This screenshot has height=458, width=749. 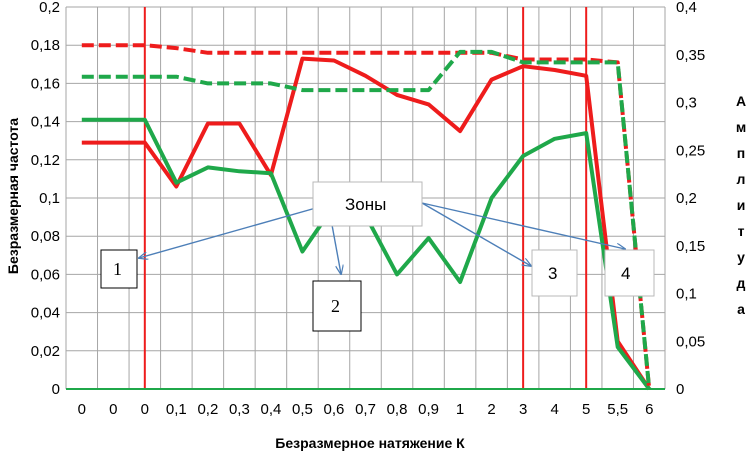 I want to click on x-tick-label: 0,3, so click(x=239, y=409).